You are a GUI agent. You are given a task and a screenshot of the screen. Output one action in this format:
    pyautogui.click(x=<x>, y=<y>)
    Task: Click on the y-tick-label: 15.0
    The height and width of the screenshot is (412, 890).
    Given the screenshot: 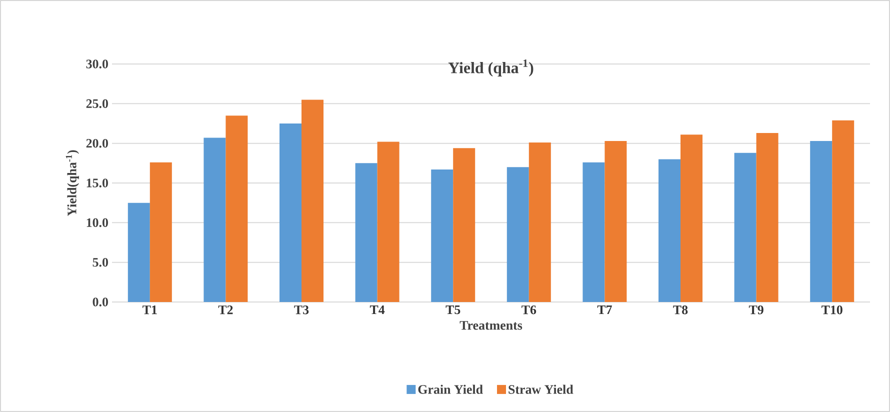 What is the action you would take?
    pyautogui.click(x=97, y=183)
    